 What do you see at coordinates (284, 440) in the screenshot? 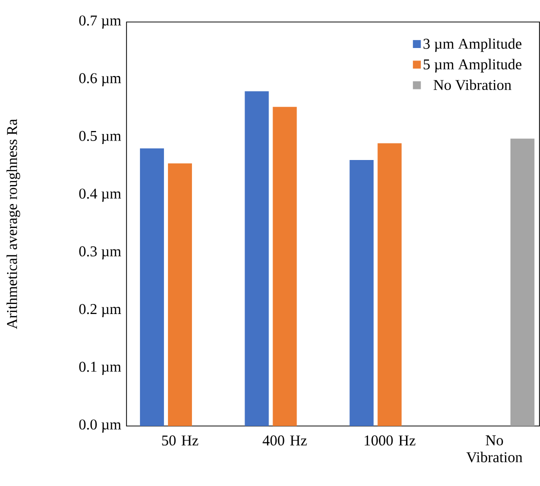
I see `x-tick-label: 400 Hz` at bounding box center [284, 440].